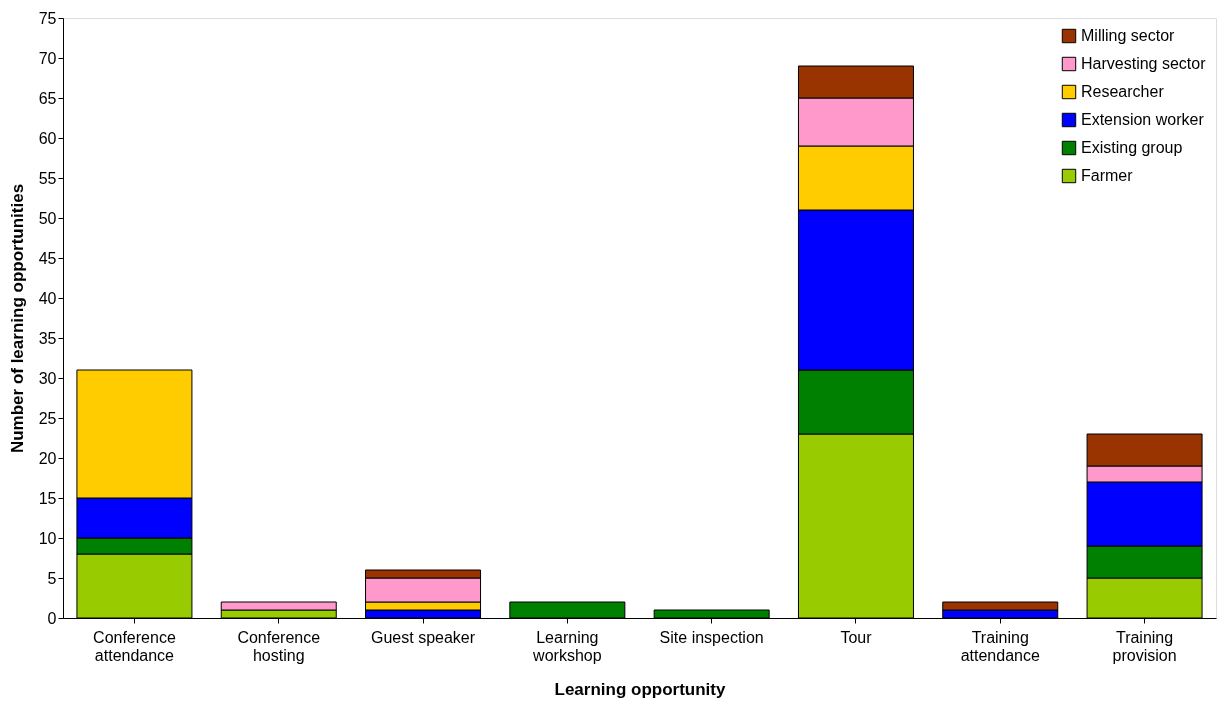  I want to click on x-tick-label: Conference attendance, so click(134, 646).